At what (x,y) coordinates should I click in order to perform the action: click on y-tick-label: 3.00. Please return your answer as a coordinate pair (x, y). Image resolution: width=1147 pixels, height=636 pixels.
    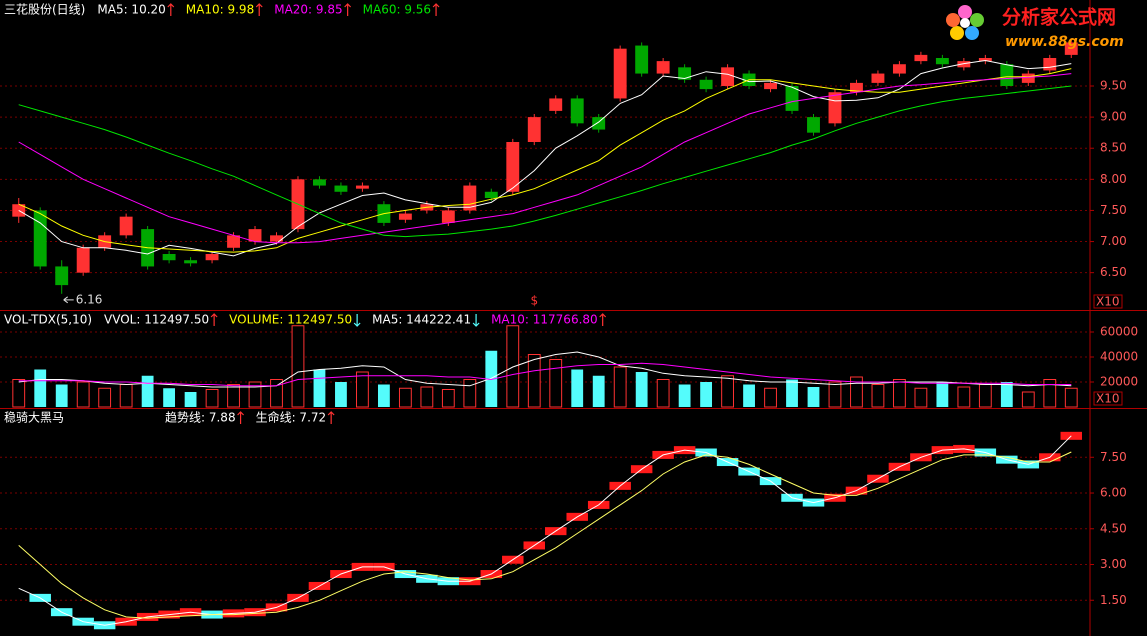
    Looking at the image, I should click on (1113, 564).